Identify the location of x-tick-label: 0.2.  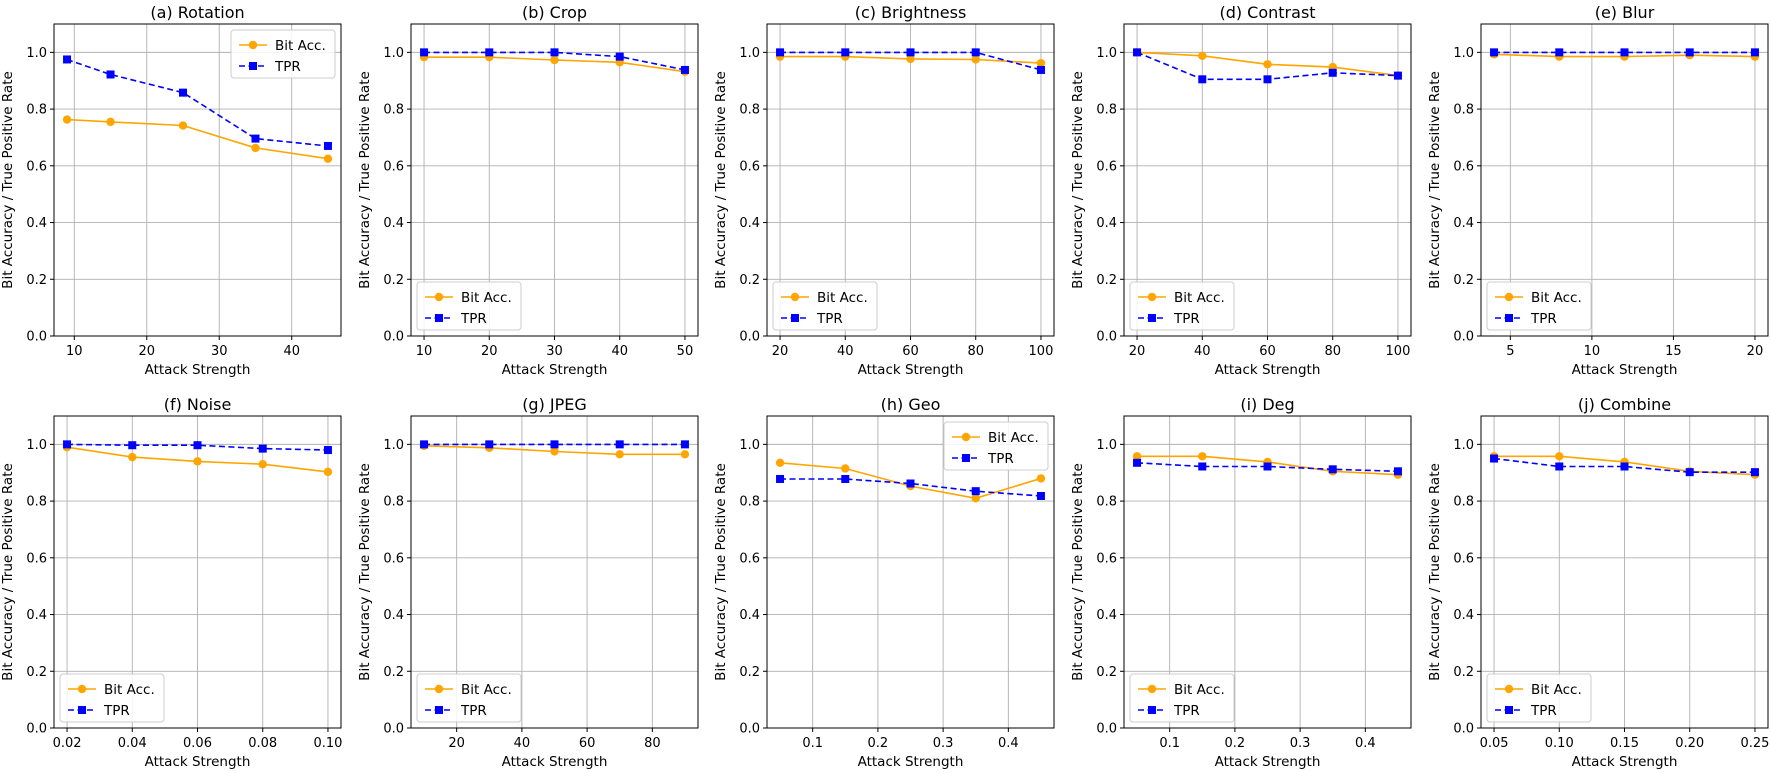
(1235, 743).